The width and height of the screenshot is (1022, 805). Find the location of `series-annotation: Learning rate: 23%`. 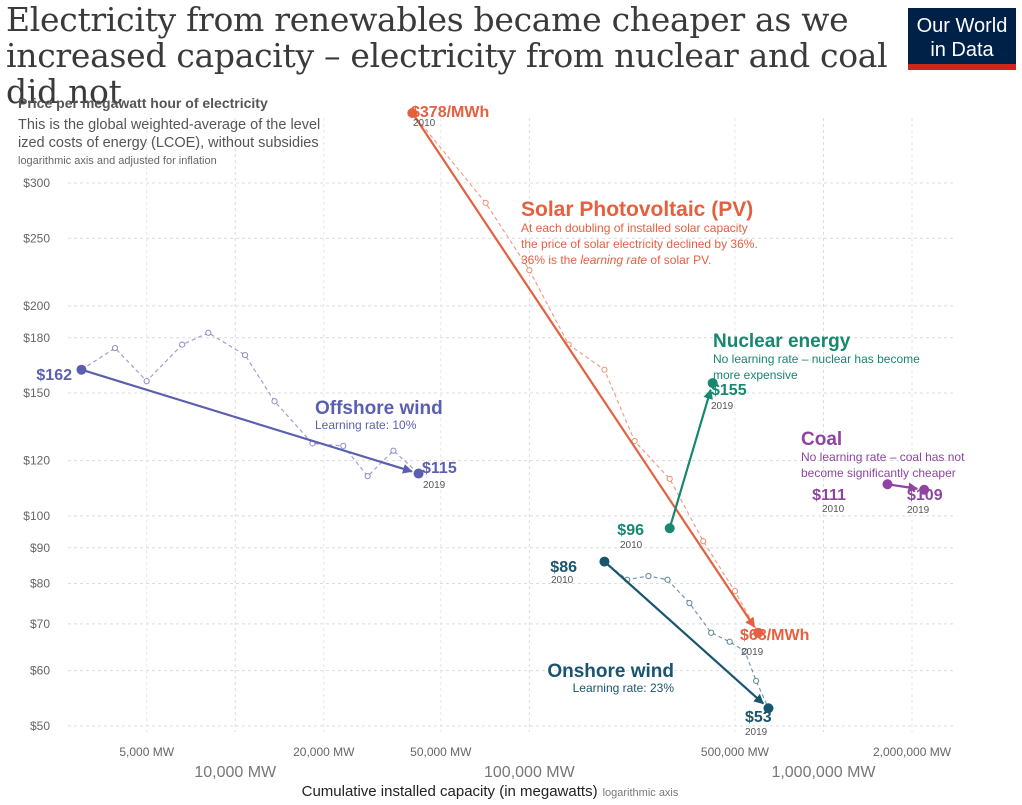

series-annotation: Learning rate: 23% is located at coordinates (624, 688).